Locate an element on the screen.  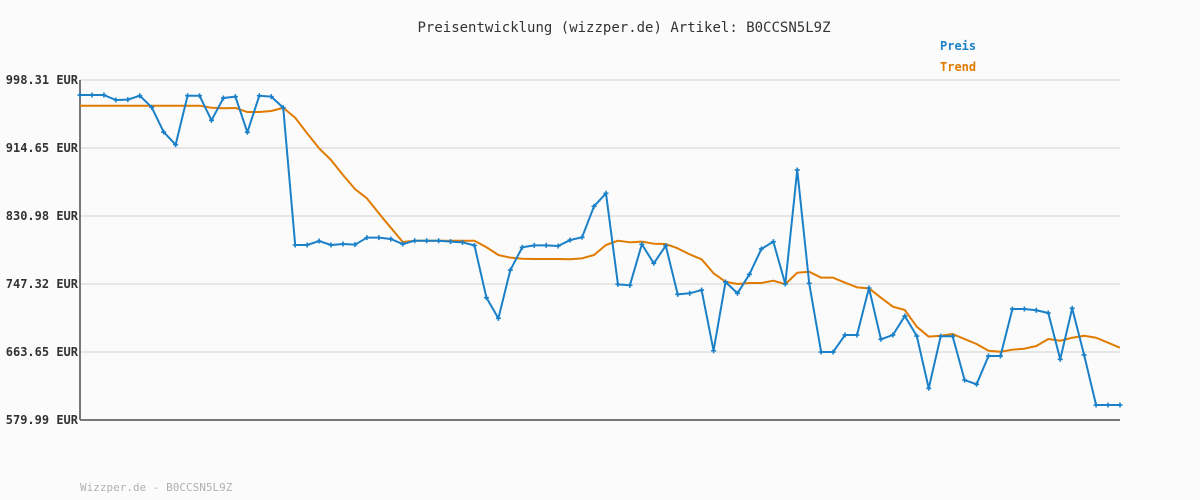
footer-text: Wizzper.de - B0CCSN5L9Z is located at coordinates (156, 487).